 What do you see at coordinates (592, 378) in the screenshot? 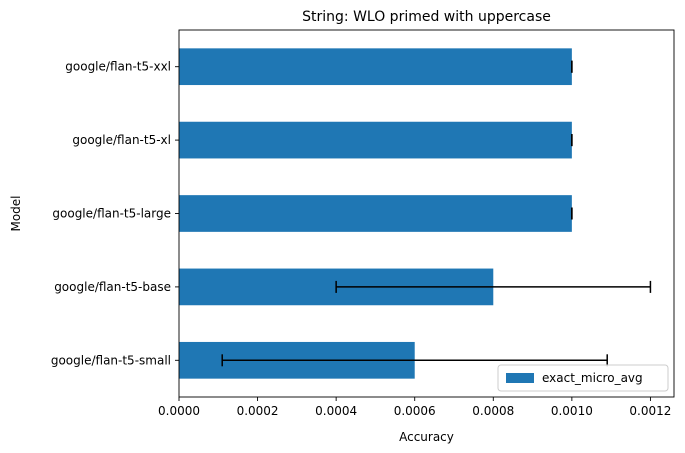
I see `legend-label: exact_micro_avg` at bounding box center [592, 378].